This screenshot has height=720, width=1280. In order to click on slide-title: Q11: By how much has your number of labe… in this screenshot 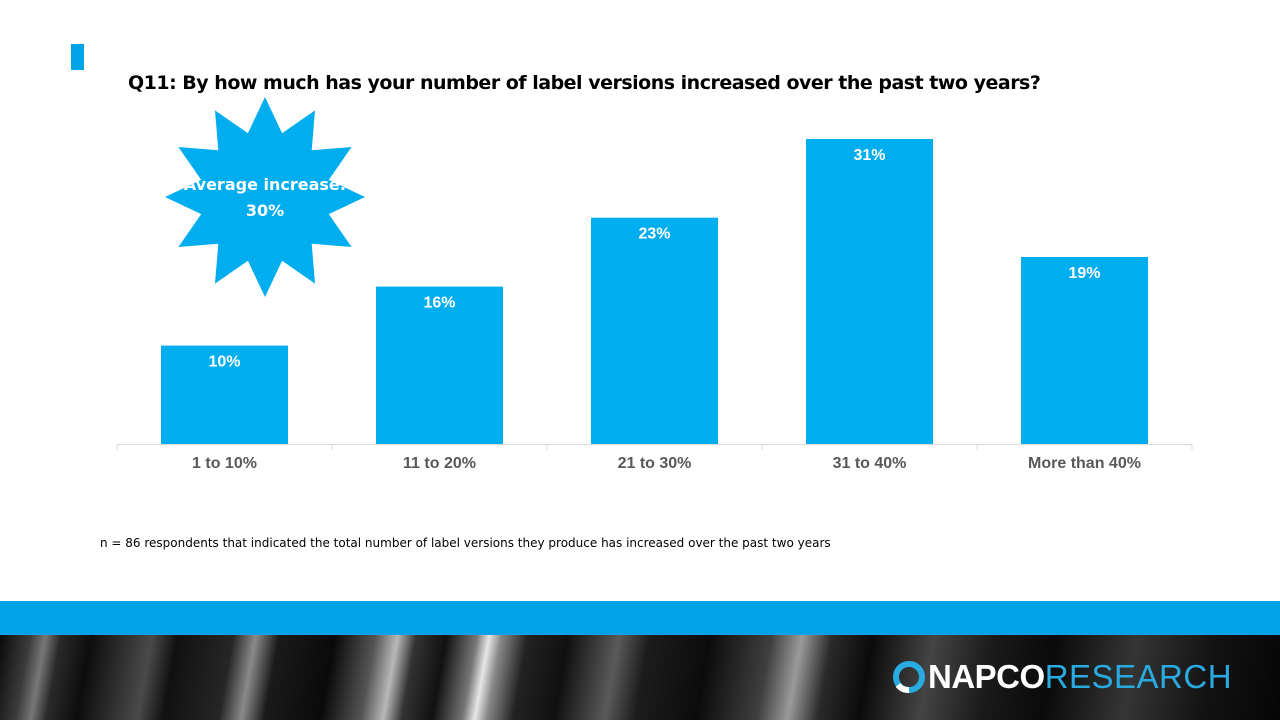, I will do `click(584, 83)`.